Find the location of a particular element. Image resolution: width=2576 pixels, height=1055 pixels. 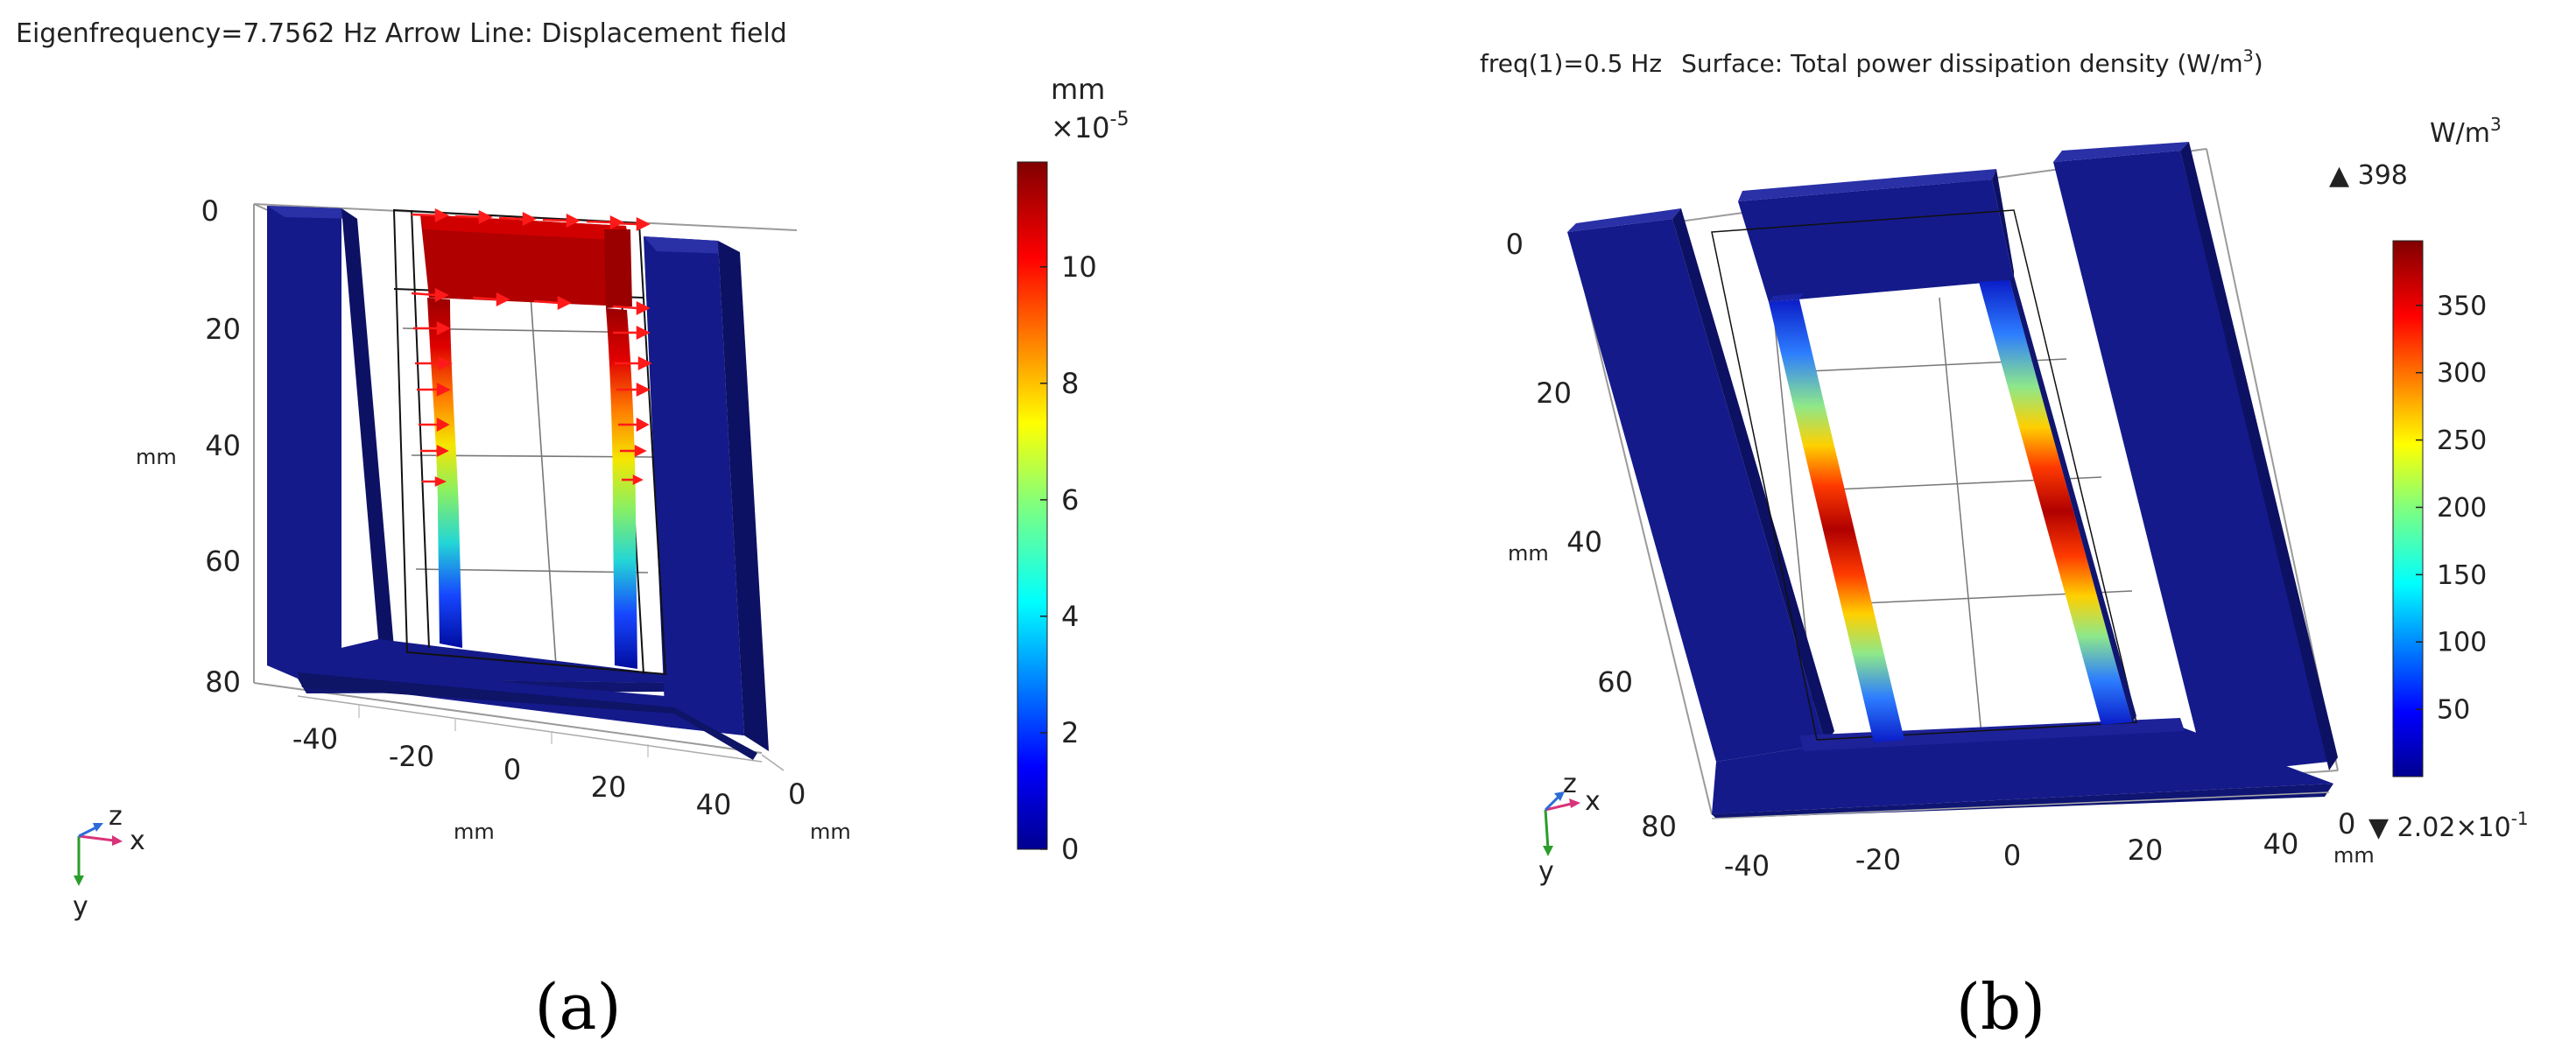

panel-b-caption: (b) is located at coordinates (2000, 1007).